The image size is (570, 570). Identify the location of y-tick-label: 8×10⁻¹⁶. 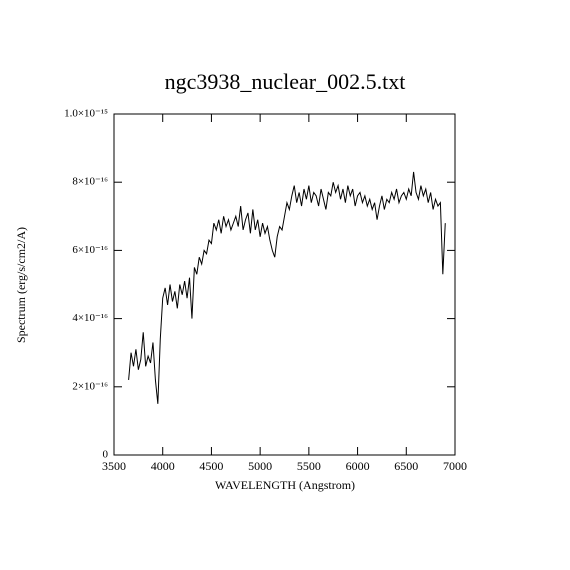
(90, 182).